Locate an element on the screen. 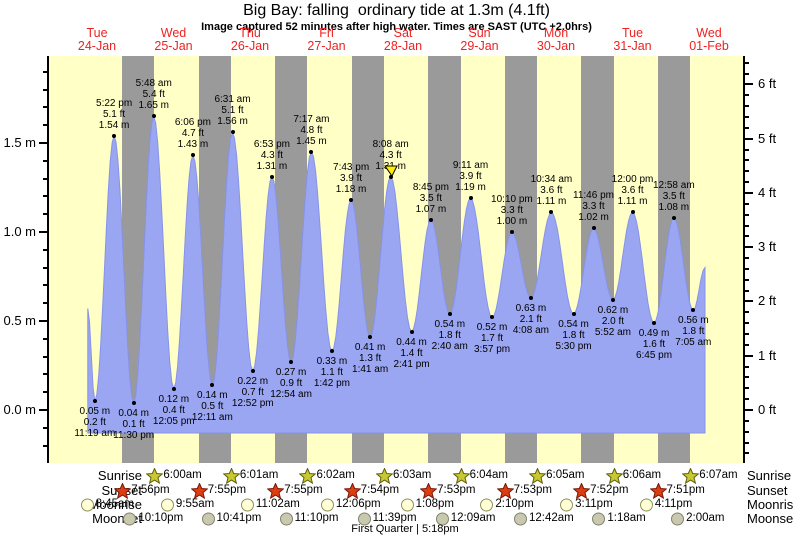 This screenshot has width=793, height=539. astro-event-time: 6:02am is located at coordinates (335, 475).